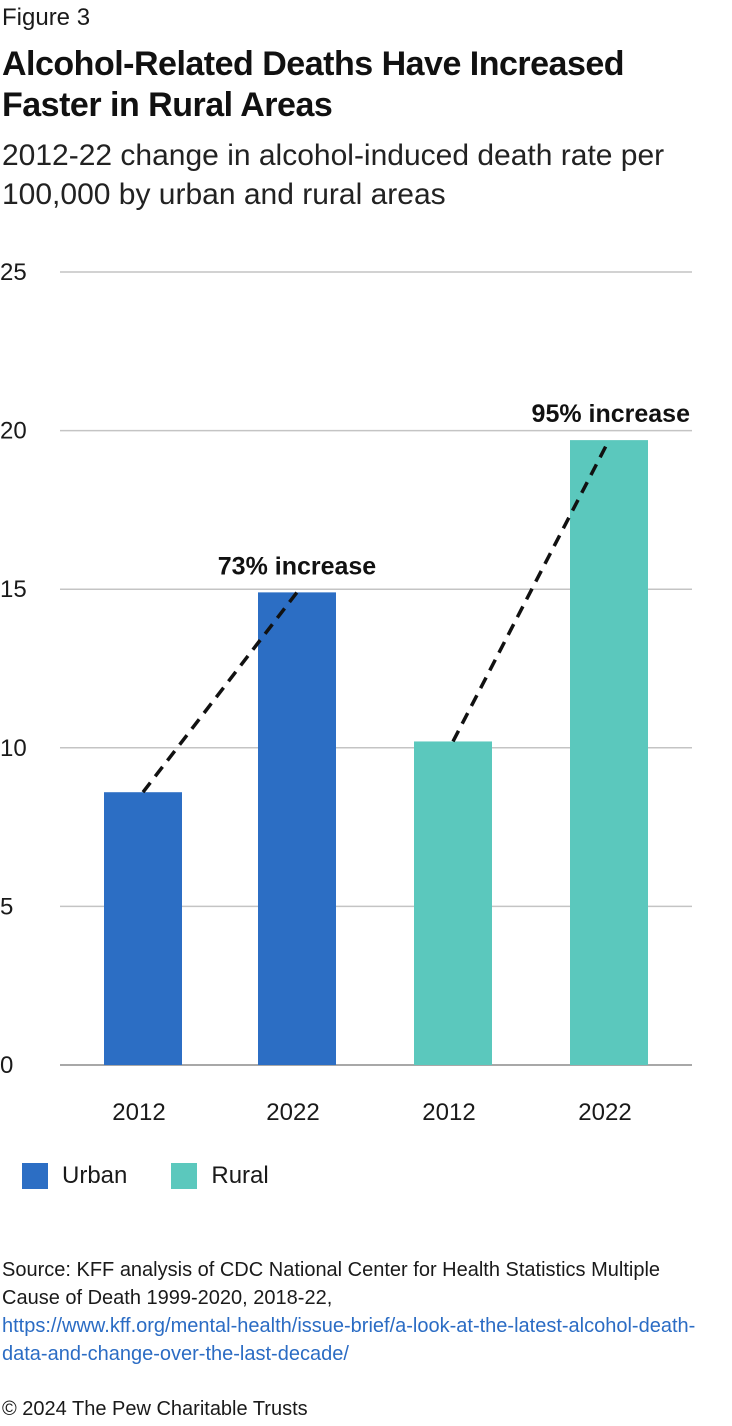 The width and height of the screenshot is (732, 1426). I want to click on bar-urban-2022, so click(297, 828).